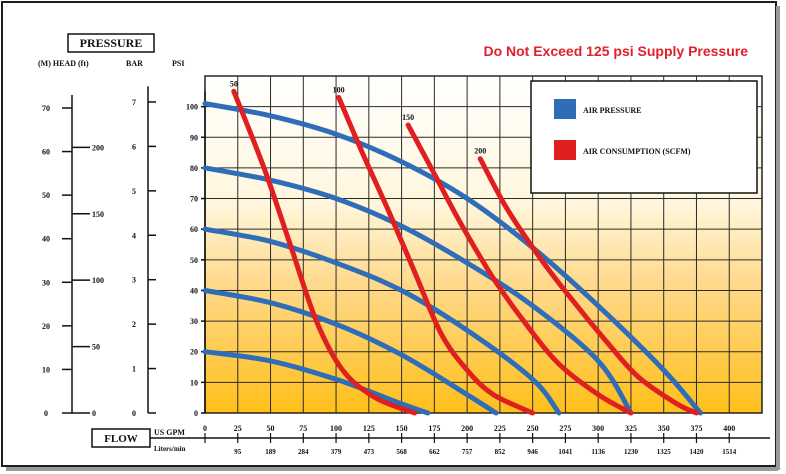 Image resolution: width=786 pixels, height=474 pixels. Describe the element at coordinates (96, 347) in the screenshot. I see `head-feet-tick-label: 50` at that location.